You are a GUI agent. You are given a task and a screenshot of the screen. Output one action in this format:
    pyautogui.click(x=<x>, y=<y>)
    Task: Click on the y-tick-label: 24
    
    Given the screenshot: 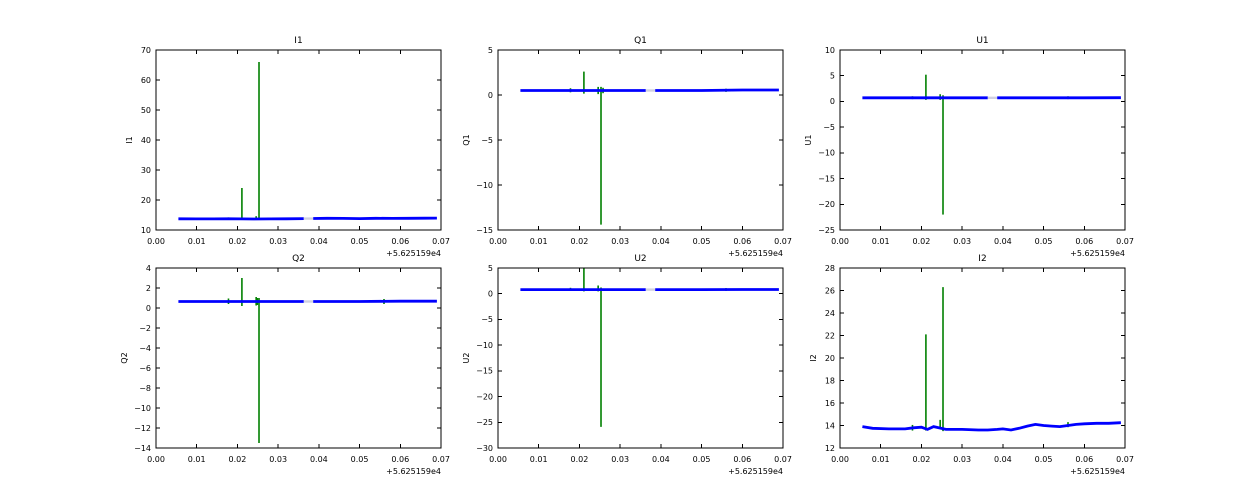 What is the action you would take?
    pyautogui.click(x=830, y=313)
    